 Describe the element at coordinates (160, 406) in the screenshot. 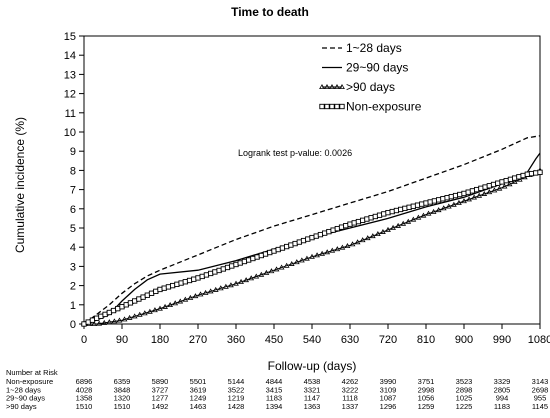

I see `risk-cell: 1492` at that location.